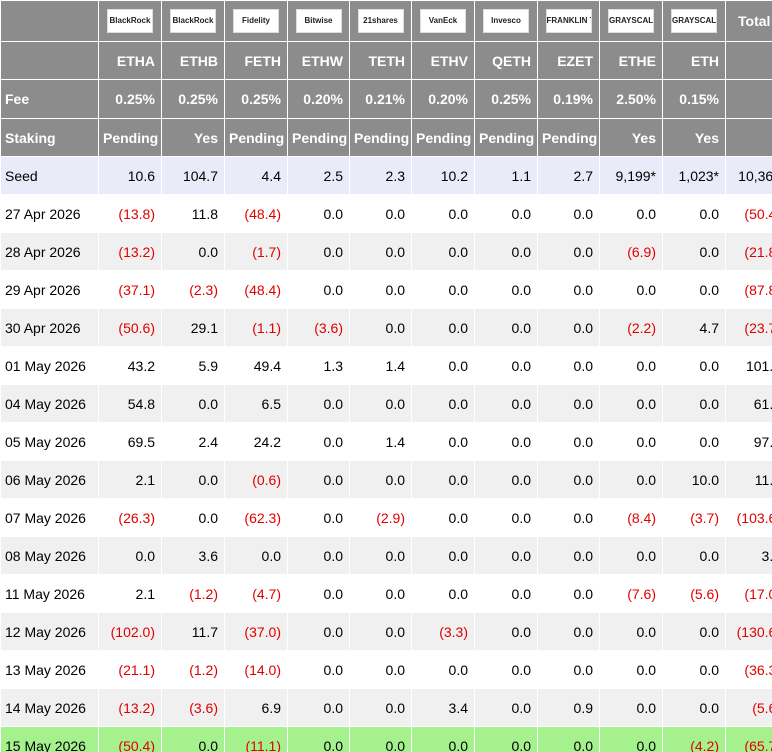 The width and height of the screenshot is (772, 752). What do you see at coordinates (568, 21) in the screenshot?
I see `logo-cell: FRANKLIN TEMPLETON` at bounding box center [568, 21].